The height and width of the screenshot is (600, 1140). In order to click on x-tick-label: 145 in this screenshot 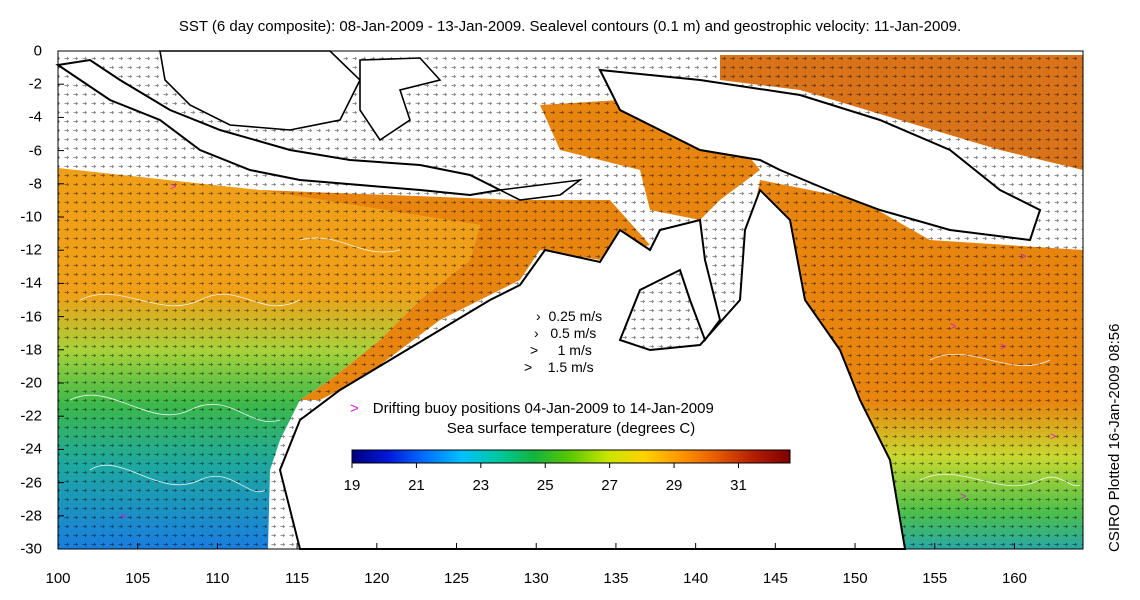, I will do `click(775, 578)`.